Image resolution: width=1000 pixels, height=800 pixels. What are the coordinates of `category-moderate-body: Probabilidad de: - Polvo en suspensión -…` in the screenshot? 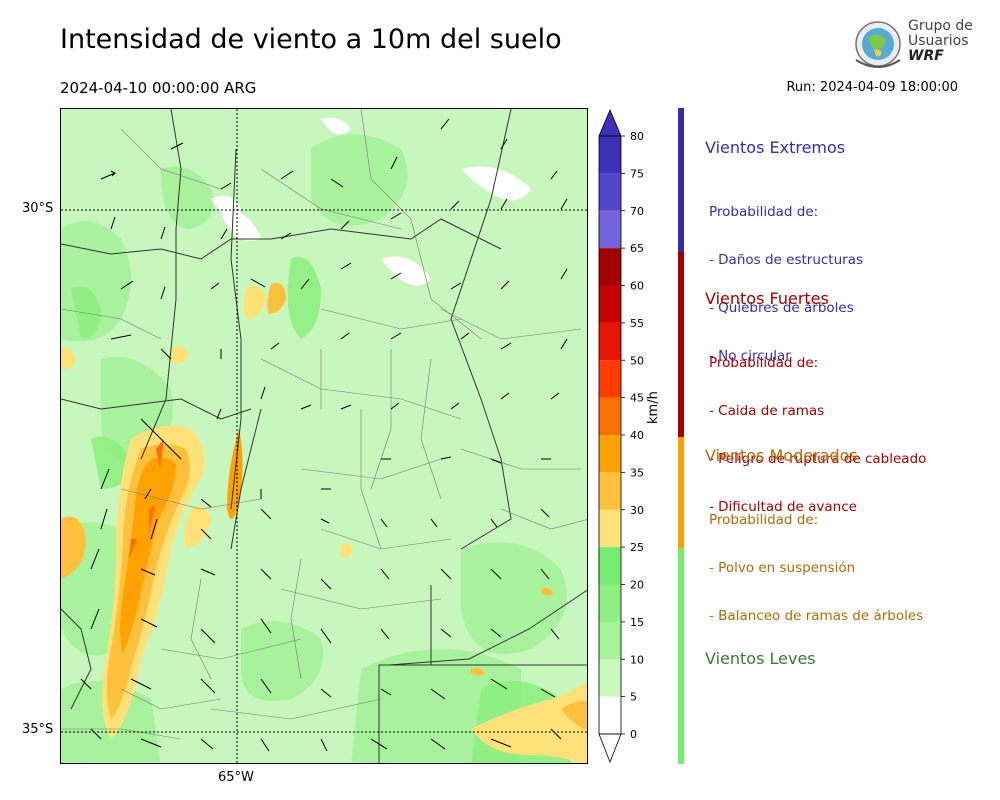 It's located at (816, 560).